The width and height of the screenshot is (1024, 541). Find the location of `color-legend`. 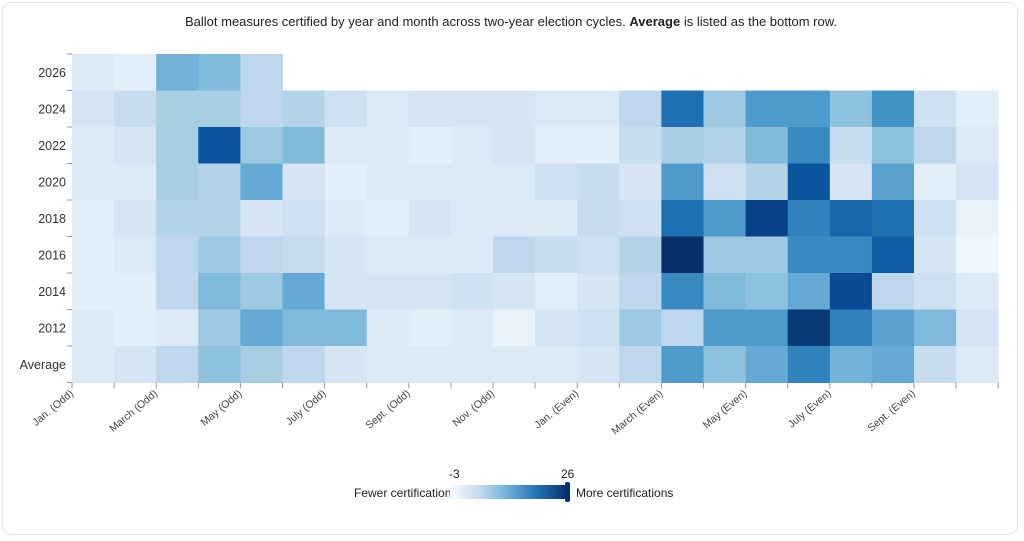

color-legend is located at coordinates (512, 492).